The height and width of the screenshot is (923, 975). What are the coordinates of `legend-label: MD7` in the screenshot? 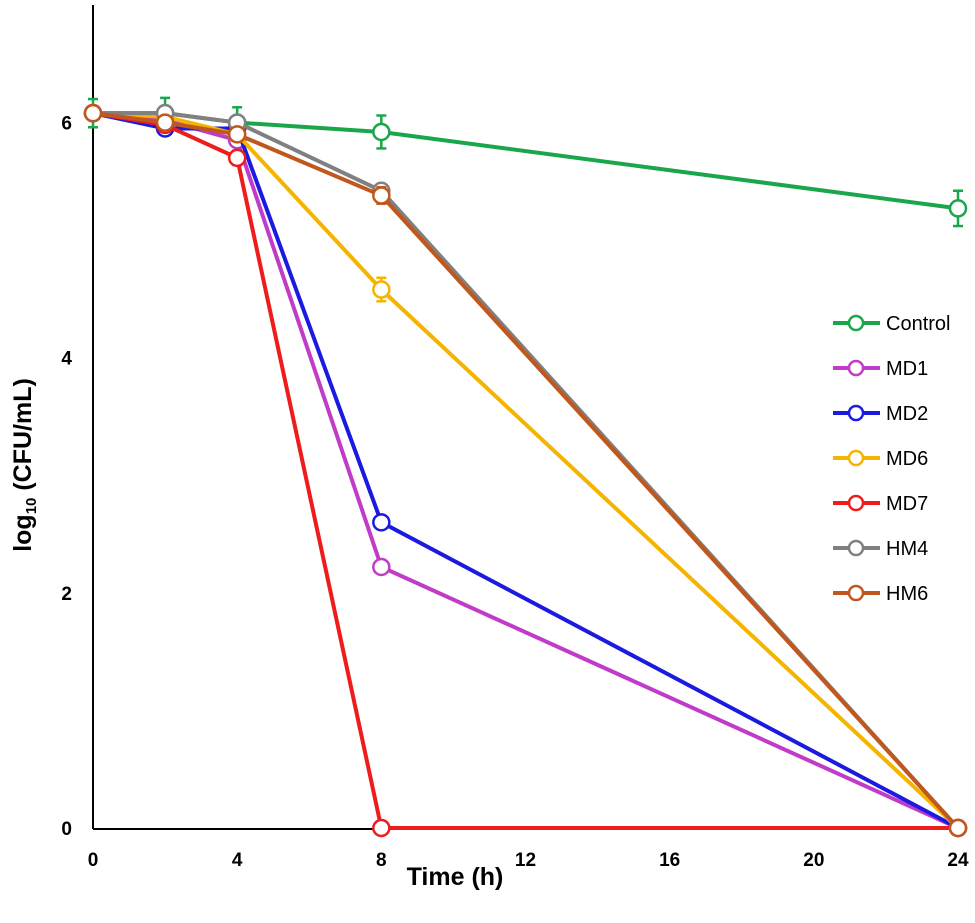 It's located at (907, 504).